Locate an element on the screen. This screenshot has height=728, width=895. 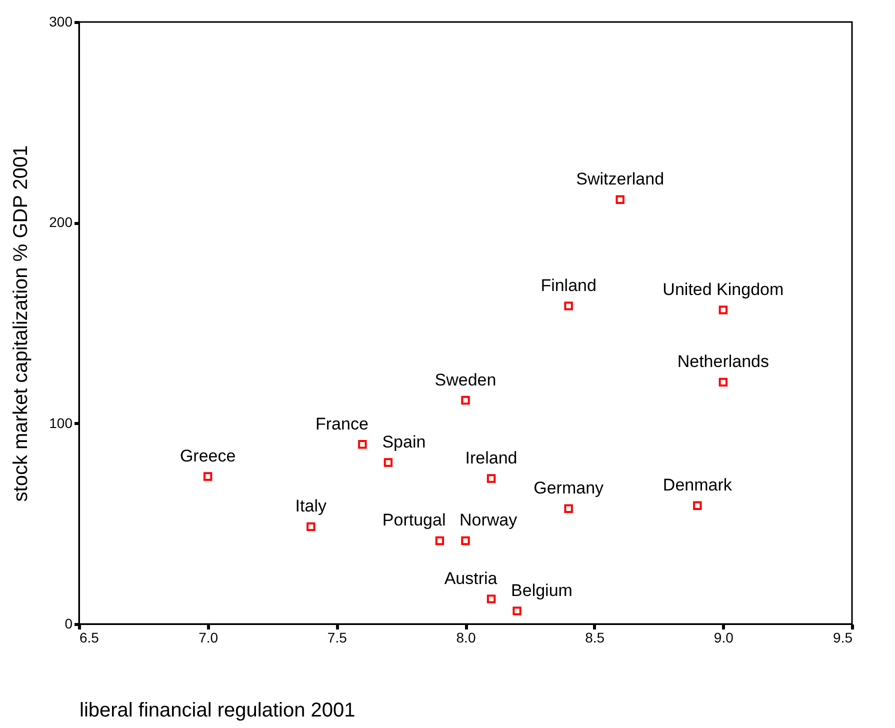
x-tick-label: 7.5 is located at coordinates (337, 638).